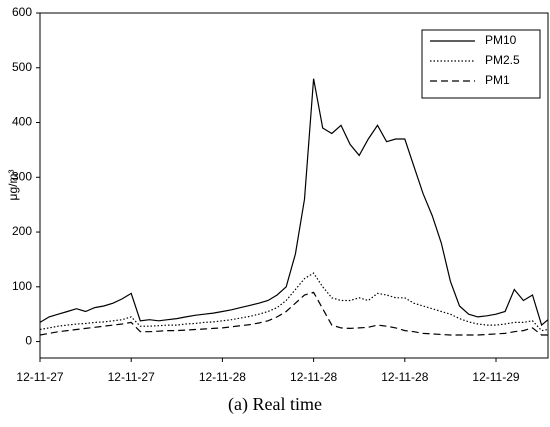 Image resolution: width=550 pixels, height=427 pixels. I want to click on y-tick-label: 400, so click(22, 122).